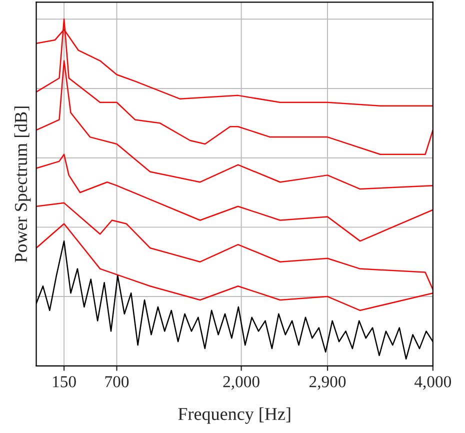 This screenshot has height=433, width=465. Describe the element at coordinates (22, 184) in the screenshot. I see `y-axis-title: Power Spectrum [dB]` at that location.